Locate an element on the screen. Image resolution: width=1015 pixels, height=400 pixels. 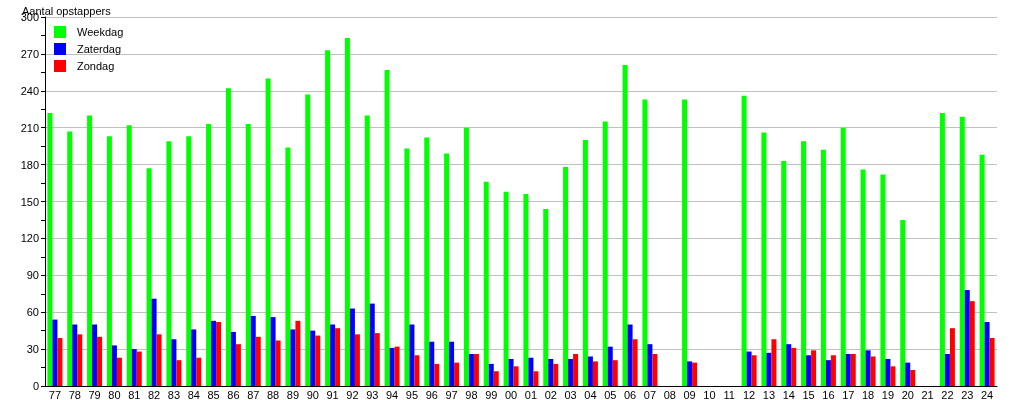
x-tick-label: 07 is located at coordinates (650, 394).